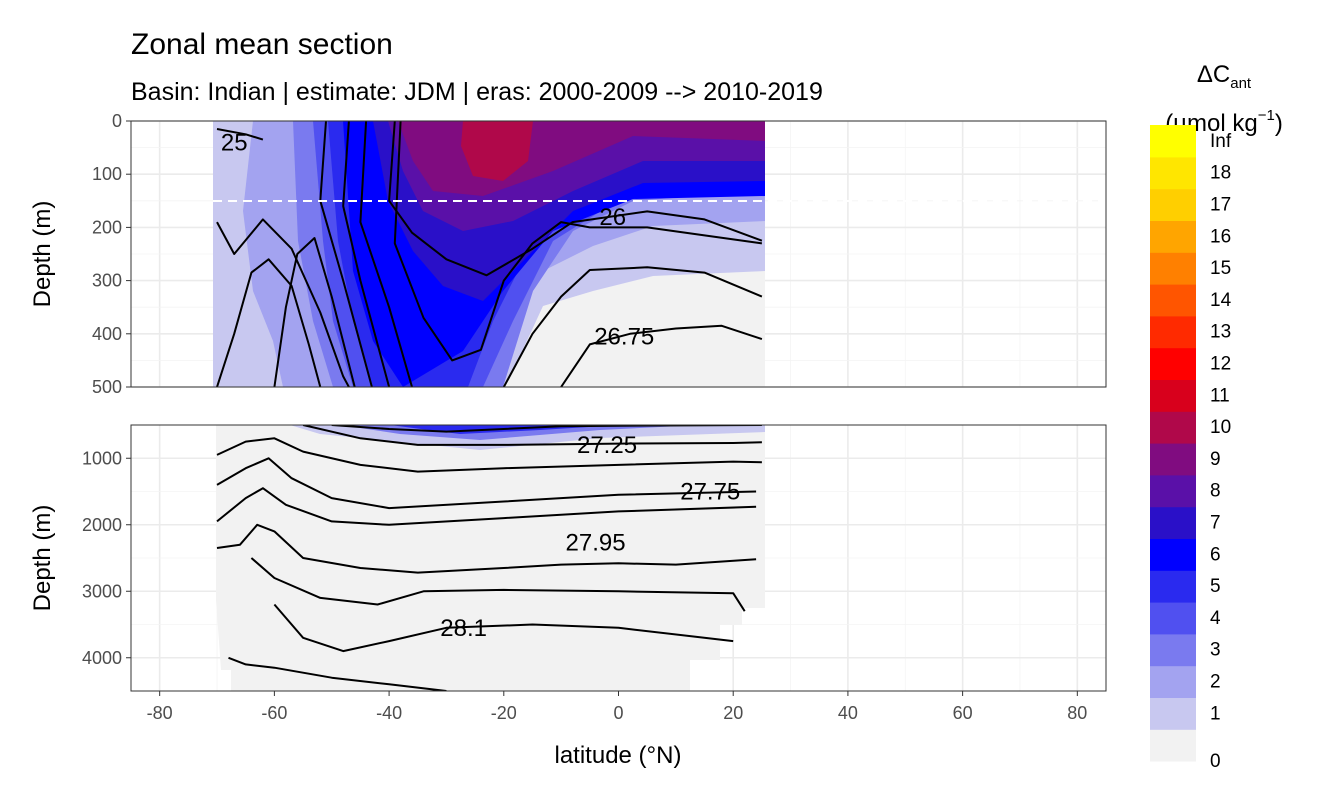  I want to click on x-tick-label: -20, so click(504, 713).